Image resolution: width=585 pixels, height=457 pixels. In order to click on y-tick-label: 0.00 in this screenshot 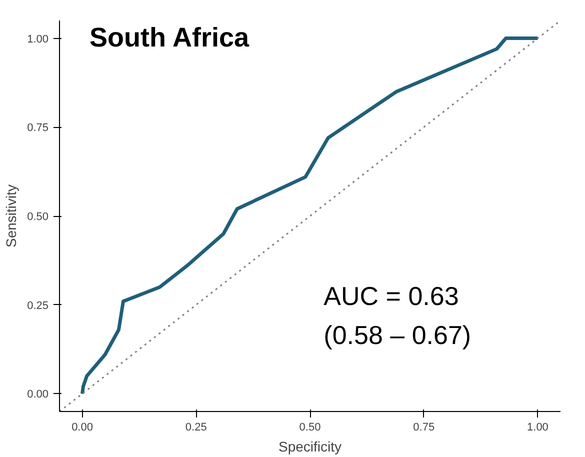, I will do `click(38, 394)`.